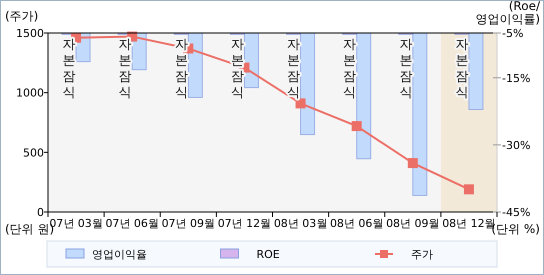 Image resolution: width=544 pixels, height=275 pixels. I want to click on y2-axis-title: (Roe/ 영업이익률), so click(508, 13).